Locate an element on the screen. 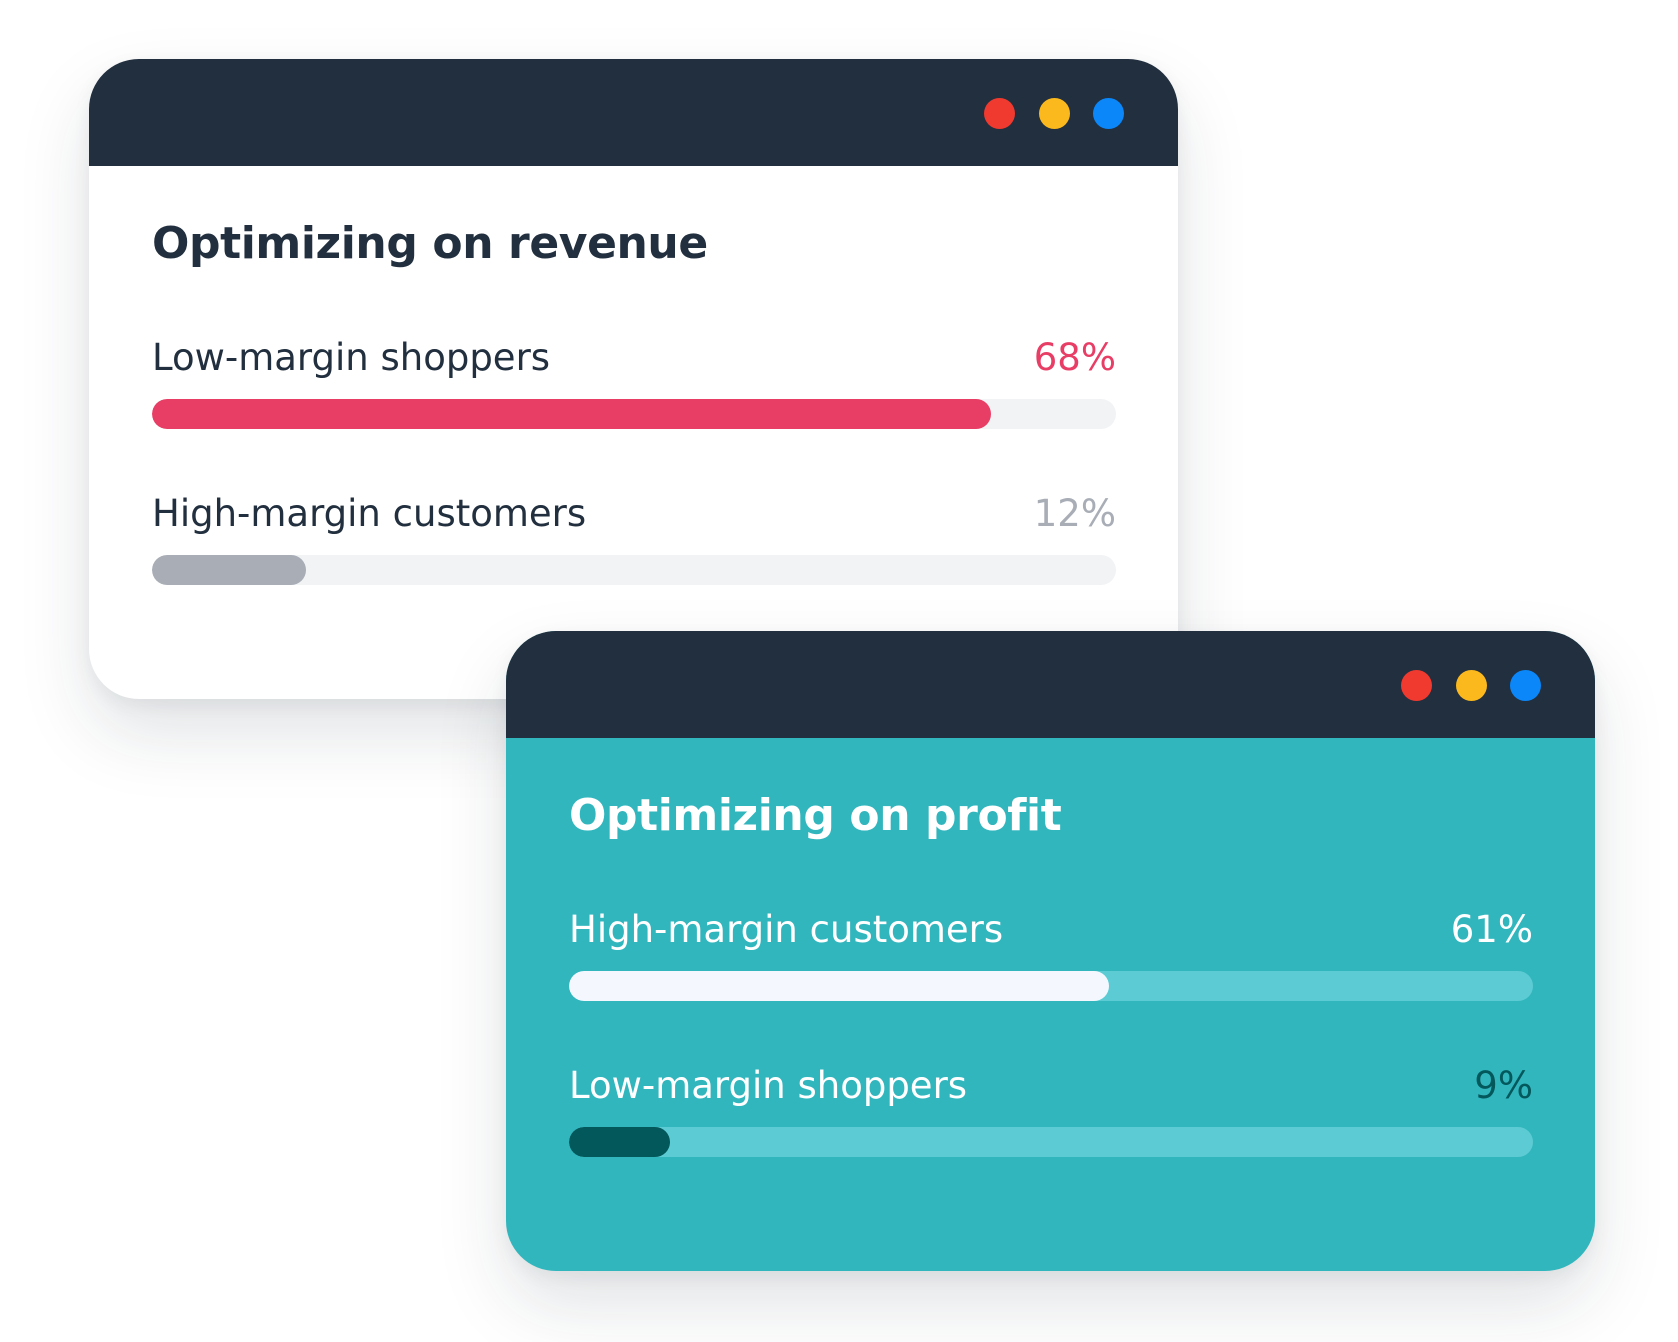 The width and height of the screenshot is (1678, 1342). profit-row-low-margin-shoppers: Low-margin shoppers 9% is located at coordinates (1051, 1115).